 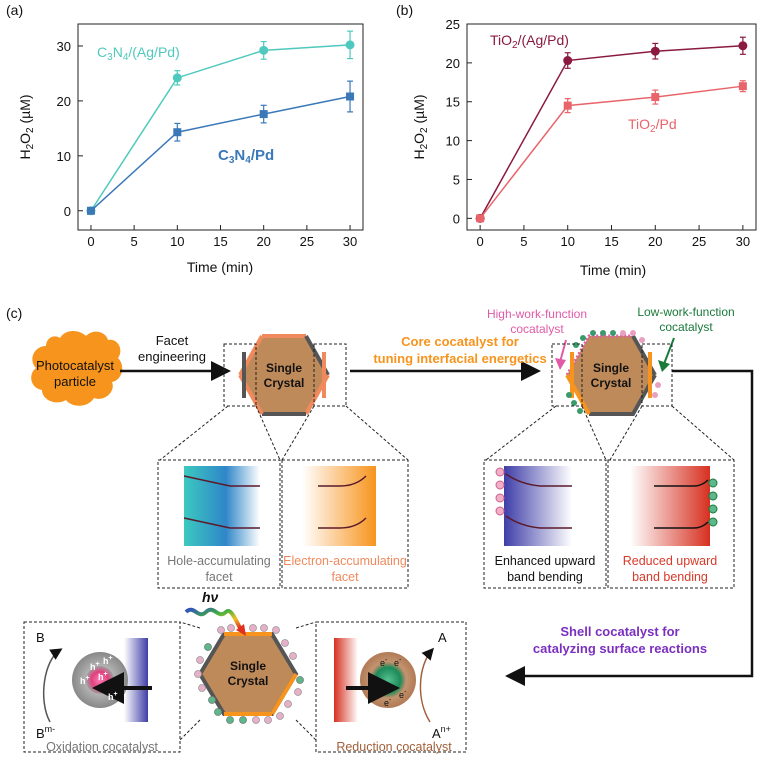 What do you see at coordinates (613, 270) in the screenshot?
I see `chart-b-xlabel: Time (min)` at bounding box center [613, 270].